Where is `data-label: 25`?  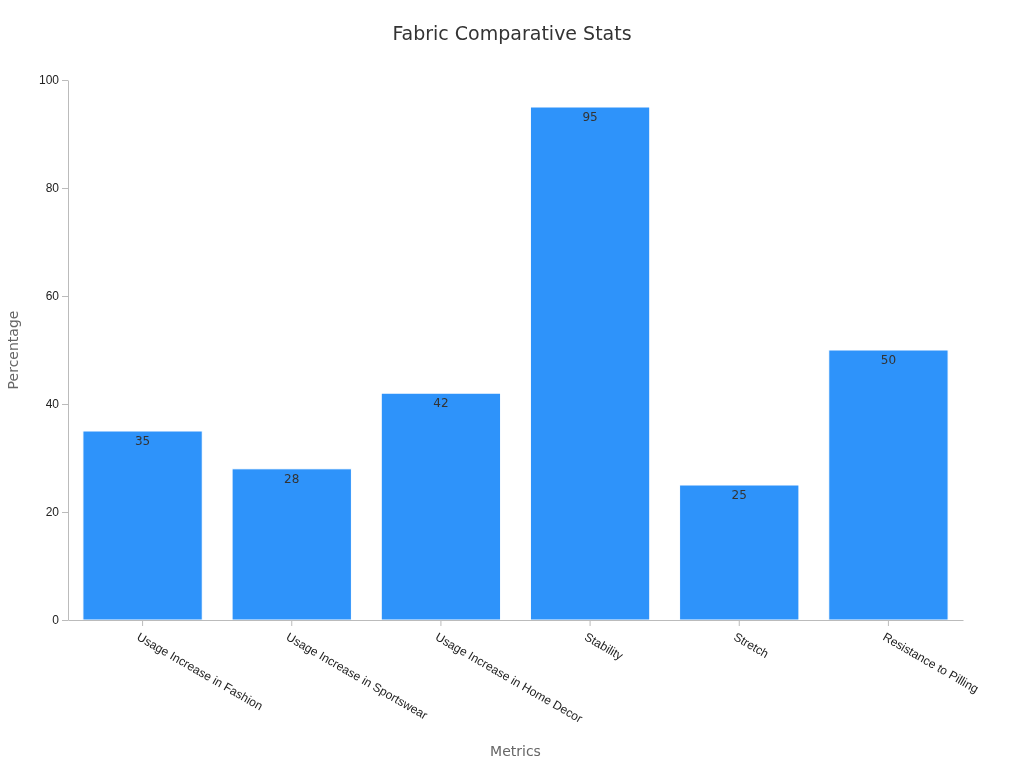
data-label: 25 is located at coordinates (739, 495).